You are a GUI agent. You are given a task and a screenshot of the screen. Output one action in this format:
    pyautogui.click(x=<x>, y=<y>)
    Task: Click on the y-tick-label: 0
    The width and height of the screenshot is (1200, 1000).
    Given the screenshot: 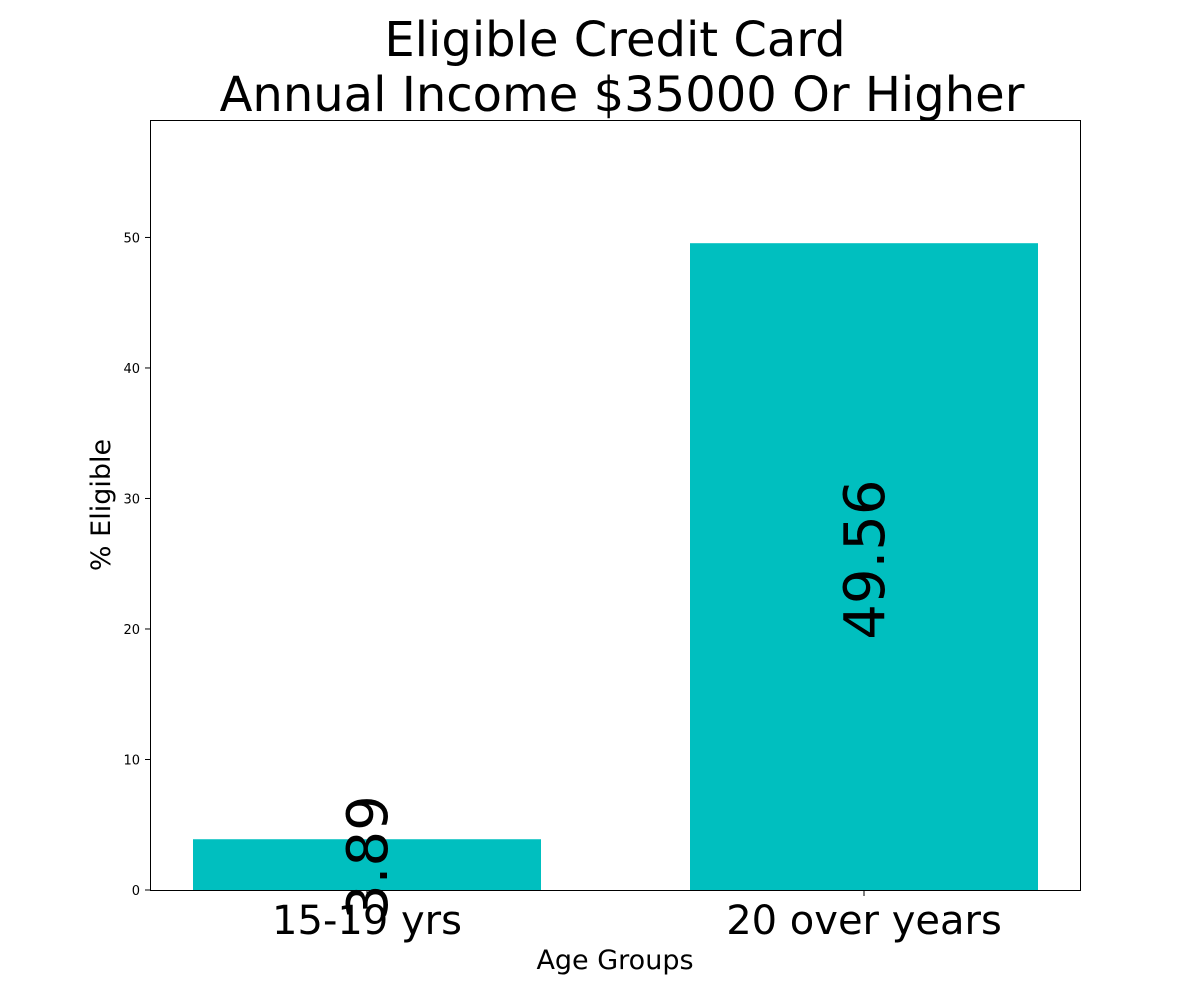 What is the action you would take?
    pyautogui.click(x=136, y=891)
    